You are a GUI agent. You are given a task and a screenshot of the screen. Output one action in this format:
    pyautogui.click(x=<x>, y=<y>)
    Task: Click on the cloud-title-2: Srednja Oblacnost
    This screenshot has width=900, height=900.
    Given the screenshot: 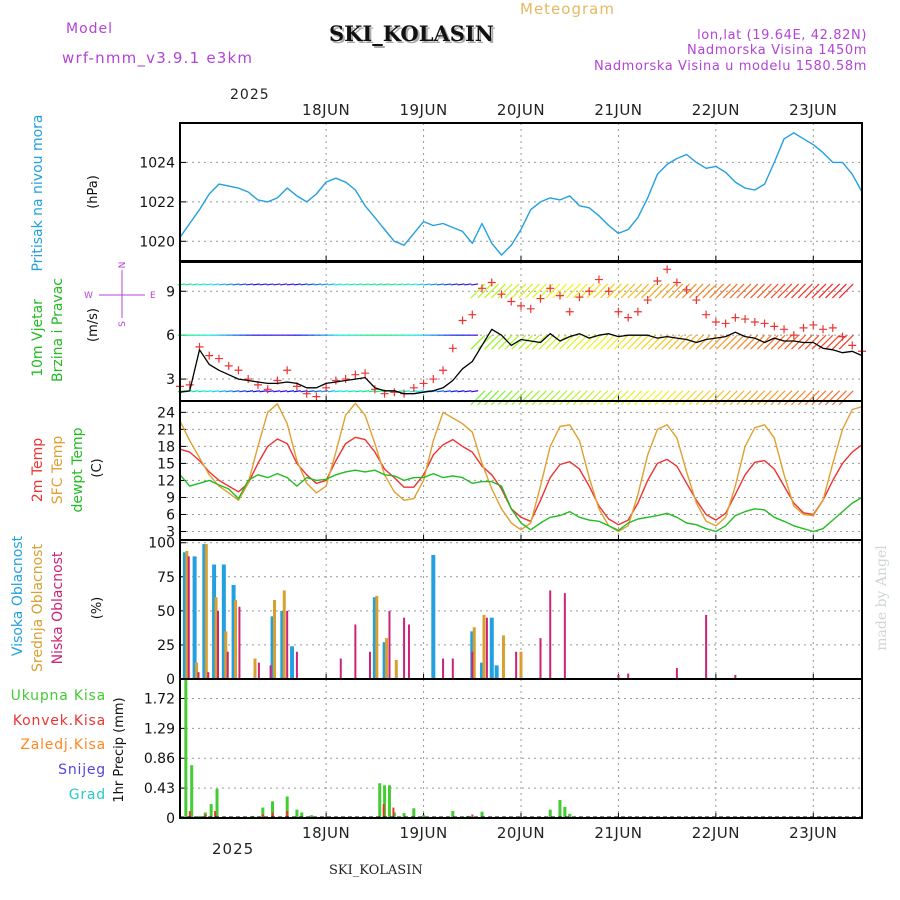 What is the action you would take?
    pyautogui.click(x=38, y=608)
    